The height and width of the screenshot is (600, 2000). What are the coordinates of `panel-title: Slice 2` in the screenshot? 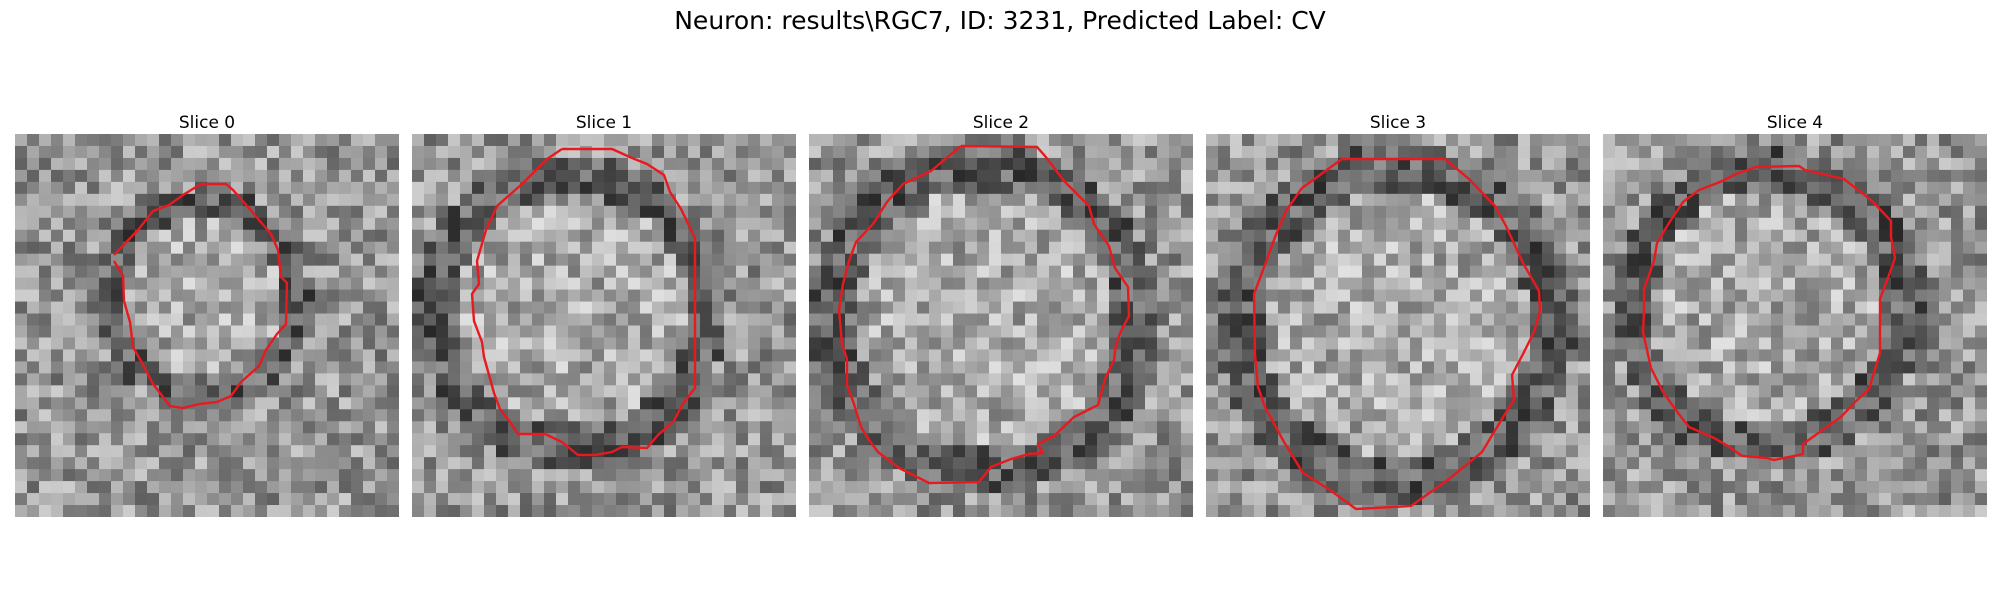 It's located at (1001, 123).